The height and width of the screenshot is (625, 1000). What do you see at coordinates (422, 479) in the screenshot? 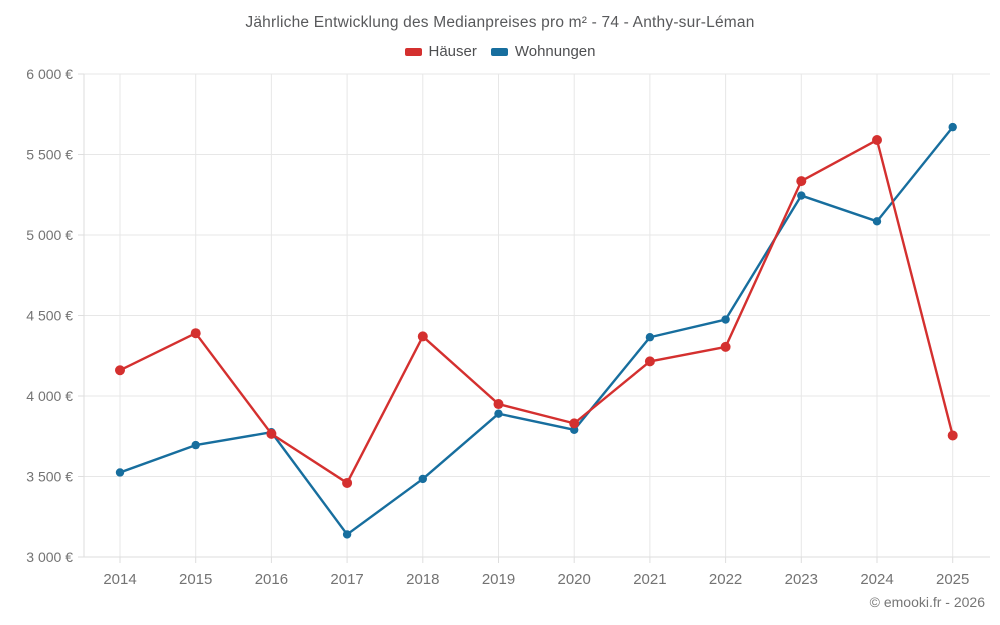
I see `data-point-wohnungen-2018` at bounding box center [422, 479].